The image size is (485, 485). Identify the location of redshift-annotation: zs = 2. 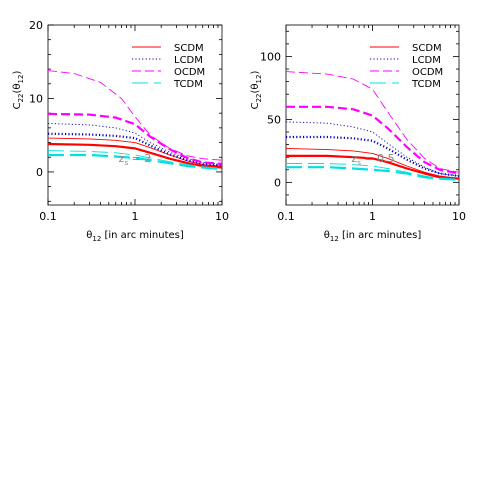
(135, 159).